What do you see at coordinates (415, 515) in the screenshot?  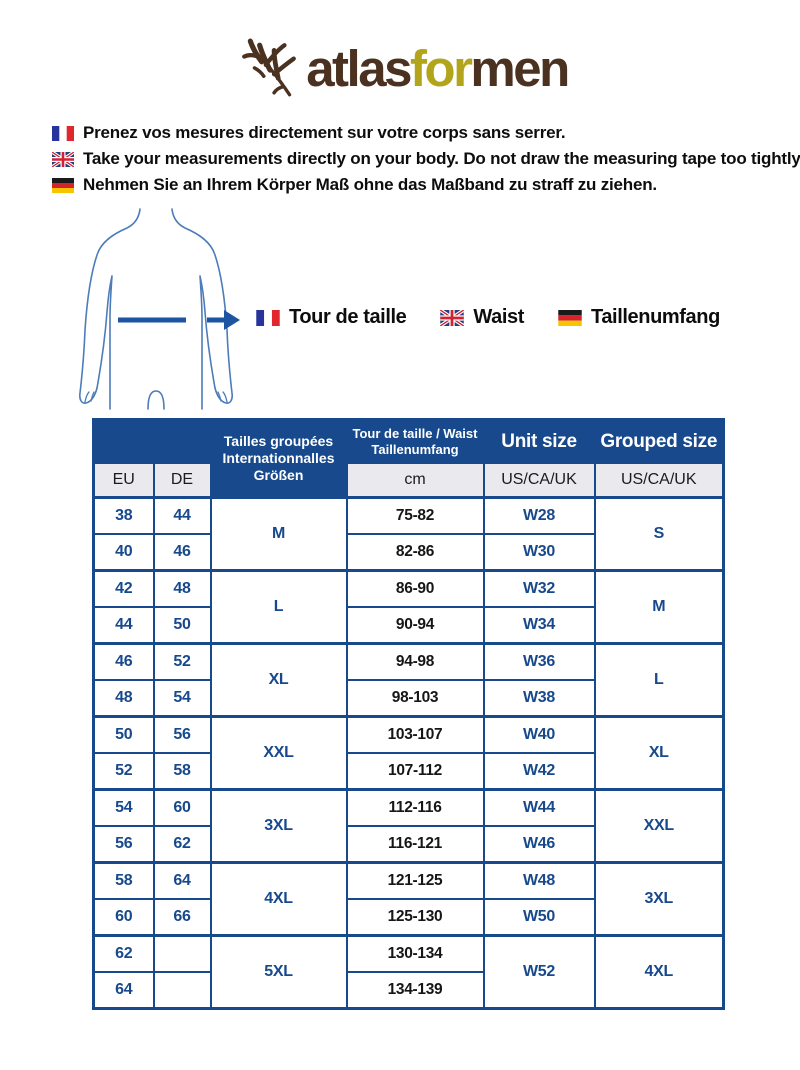 I see `cm-range-cell: 75-82` at bounding box center [415, 515].